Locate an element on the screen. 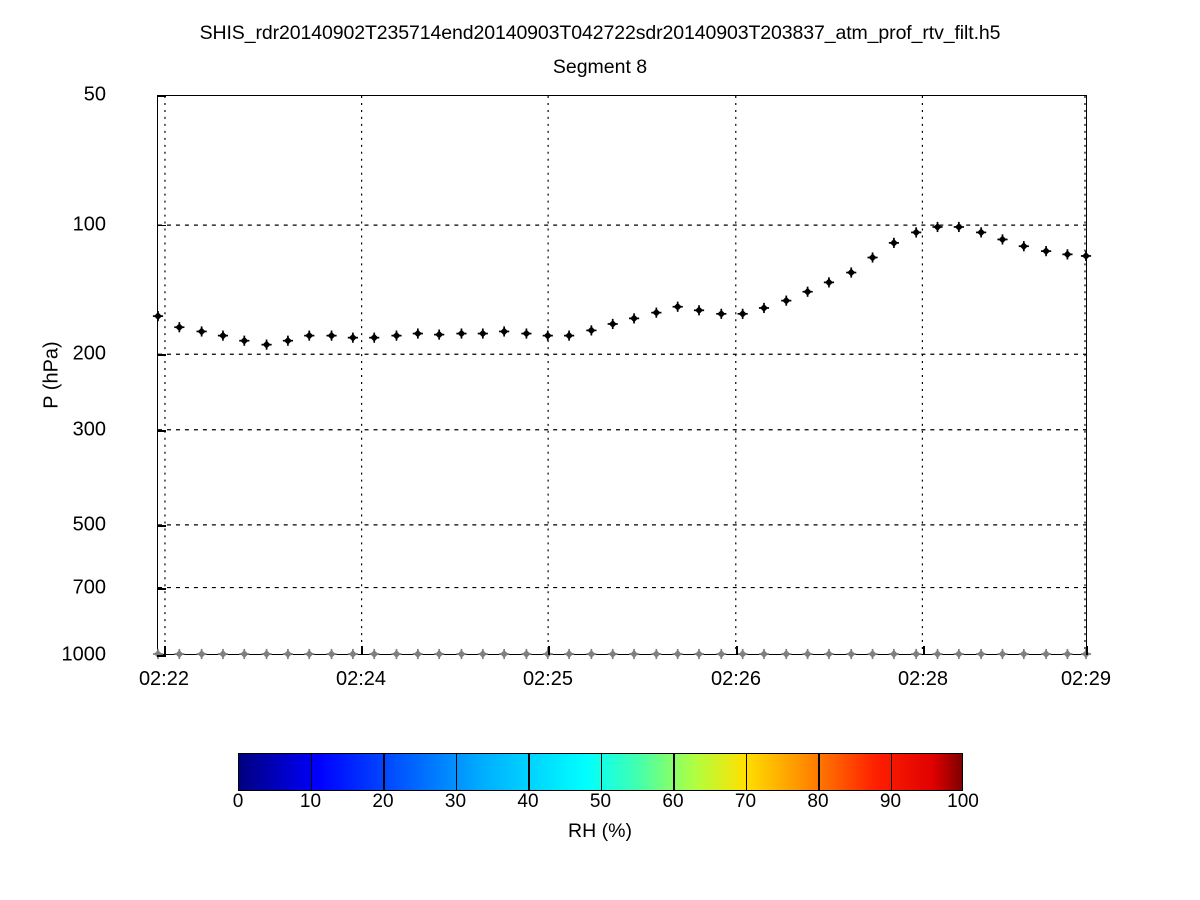  colorbar-tick-label: 10 is located at coordinates (310, 801).